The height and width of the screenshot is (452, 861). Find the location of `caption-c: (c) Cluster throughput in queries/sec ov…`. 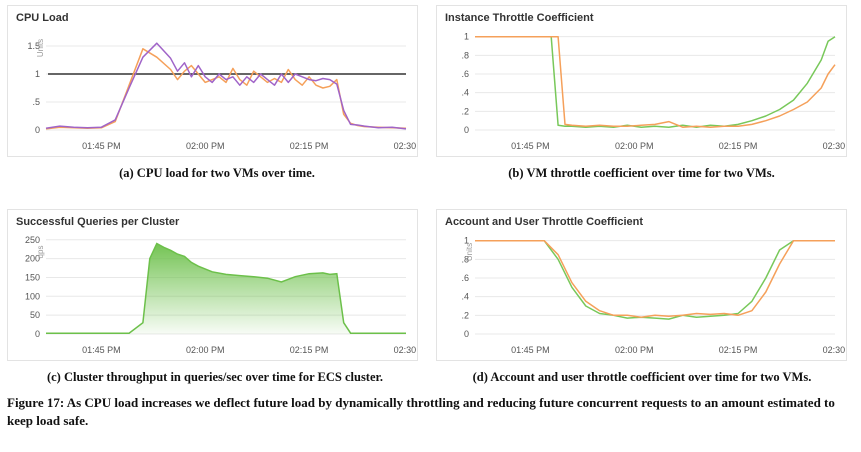

caption-c: (c) Cluster throughput in queries/sec ov… is located at coordinates (215, 377).